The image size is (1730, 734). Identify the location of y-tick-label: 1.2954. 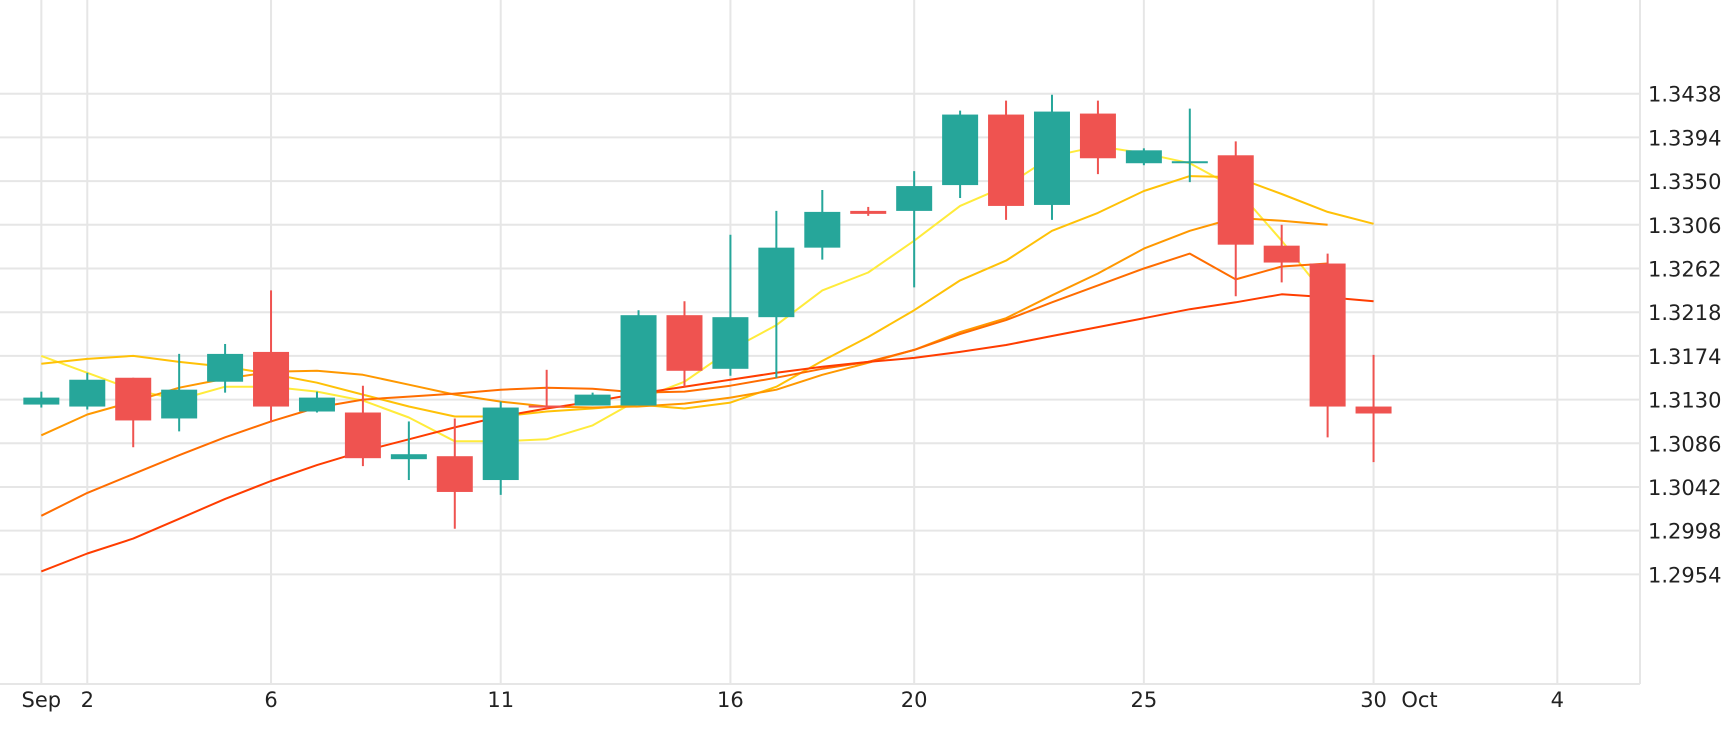
(1684, 575).